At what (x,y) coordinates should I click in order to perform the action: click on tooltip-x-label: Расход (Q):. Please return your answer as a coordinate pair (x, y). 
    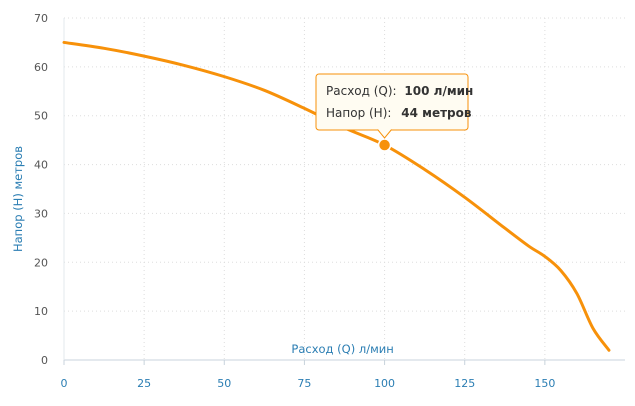
    Looking at the image, I should click on (361, 91).